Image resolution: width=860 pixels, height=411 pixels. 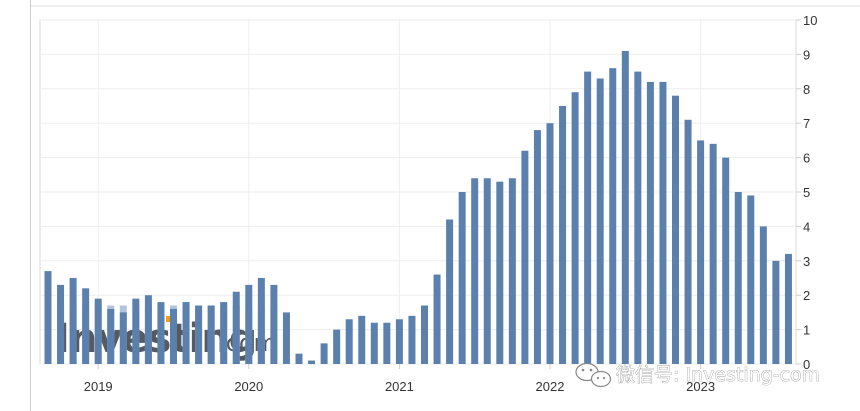 What do you see at coordinates (399, 386) in the screenshot?
I see `x-tick-label: 2021` at bounding box center [399, 386].